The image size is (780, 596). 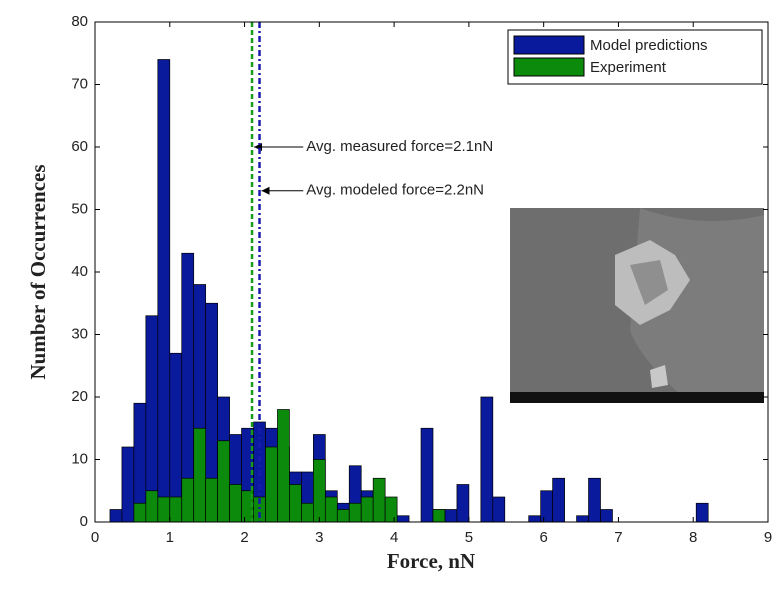 What do you see at coordinates (79, 333) in the screenshot?
I see `y-tick-label: 30` at bounding box center [79, 333].